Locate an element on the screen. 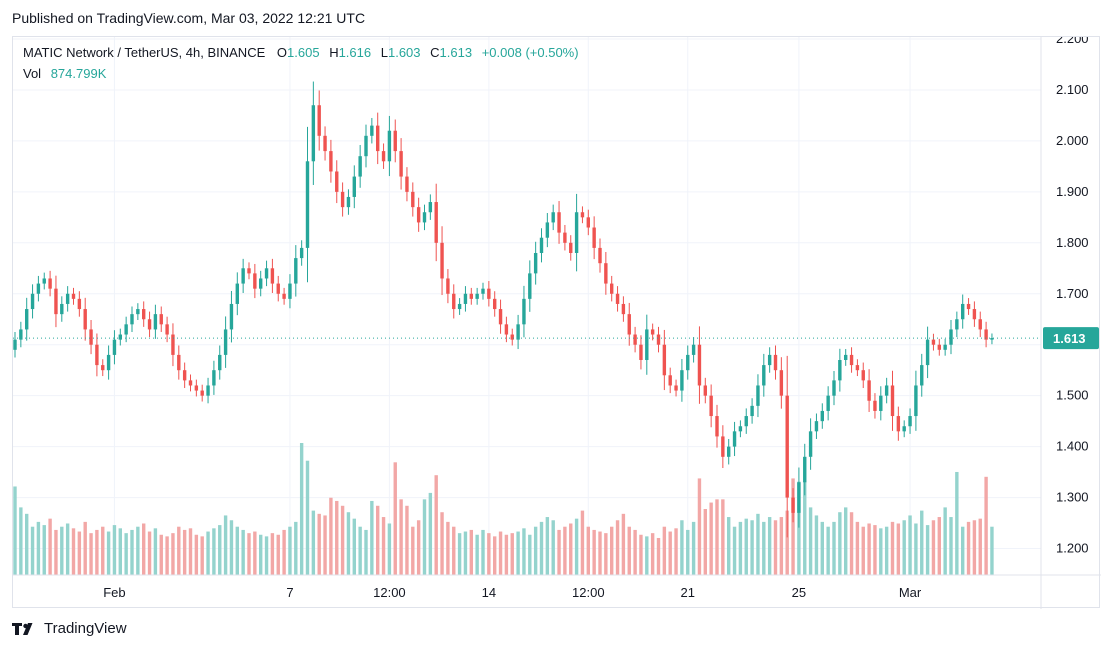 The image size is (1115, 652). time-tick-label: 7 is located at coordinates (289, 592).